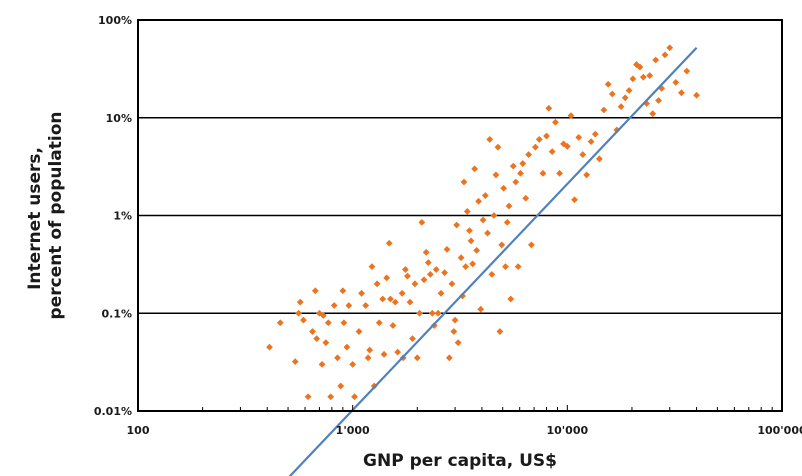 This screenshot has height=476, width=802. I want to click on y-tick-label: 100%, so click(115, 20).